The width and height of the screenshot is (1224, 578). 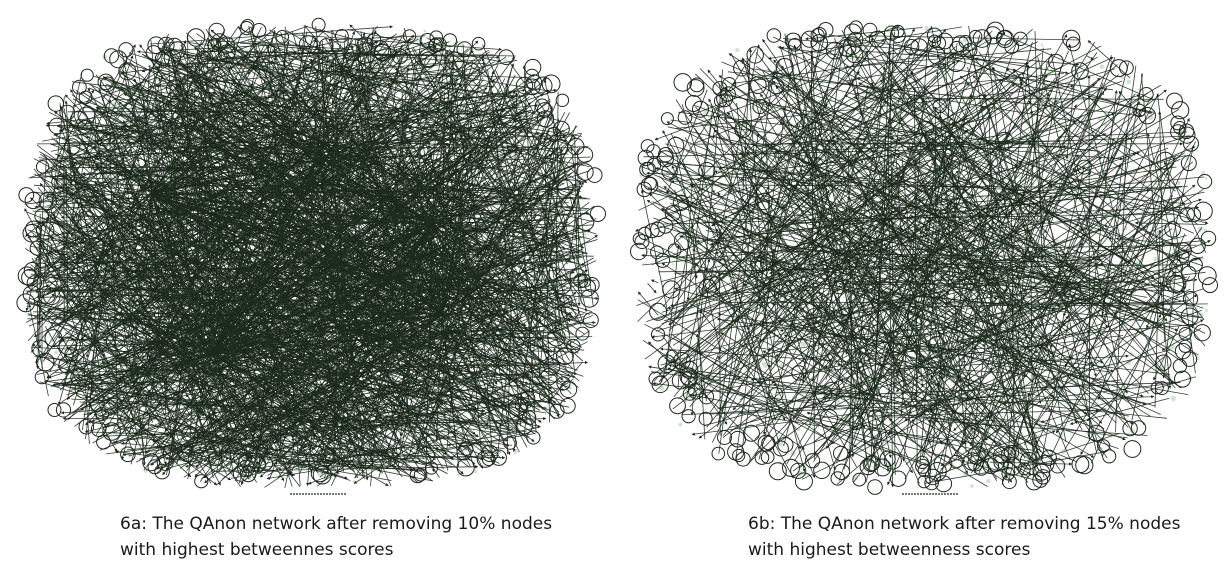 What do you see at coordinates (257, 550) in the screenshot?
I see `caption-6a-line-2: with highest betweennes scores` at bounding box center [257, 550].